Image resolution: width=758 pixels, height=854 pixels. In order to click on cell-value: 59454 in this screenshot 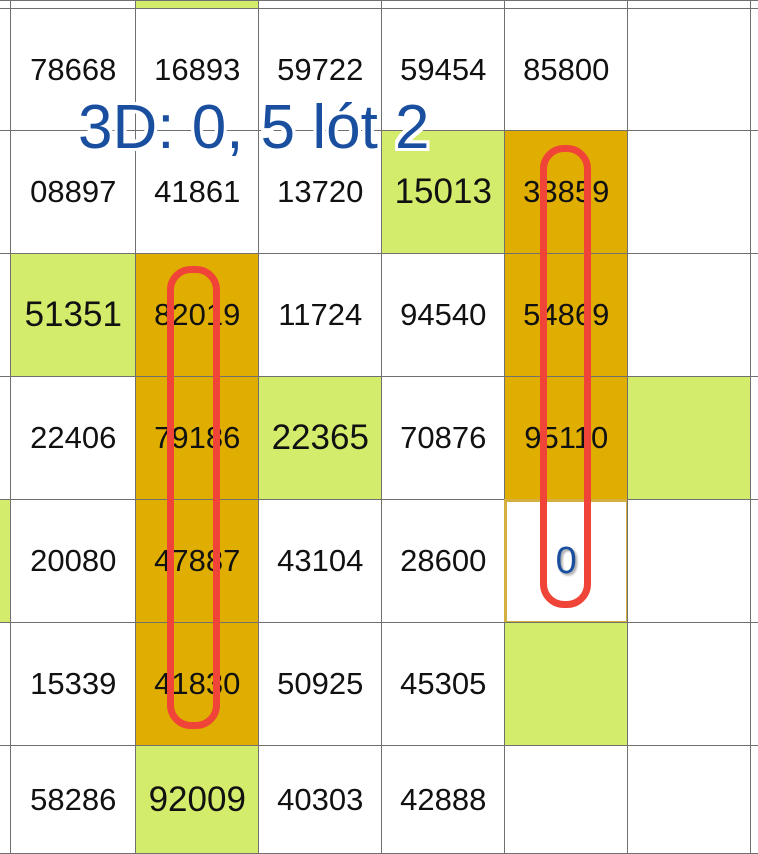, I will do `click(443, 69)`.